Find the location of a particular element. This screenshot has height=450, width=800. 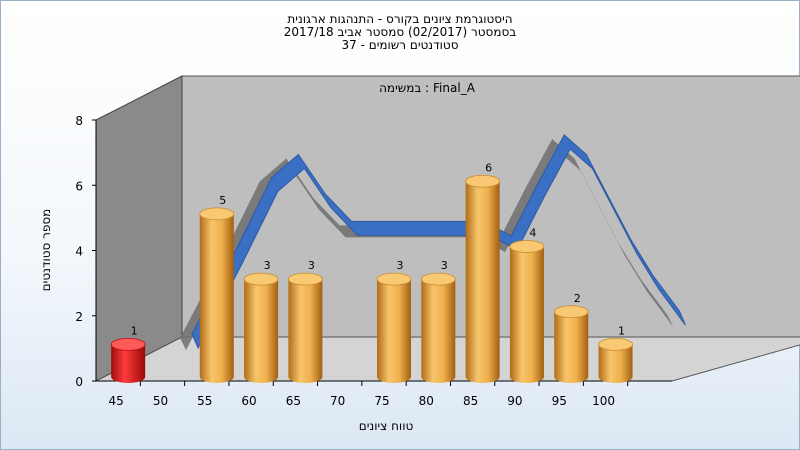

x-axis-label: טווח ציונים is located at coordinates (386, 426).